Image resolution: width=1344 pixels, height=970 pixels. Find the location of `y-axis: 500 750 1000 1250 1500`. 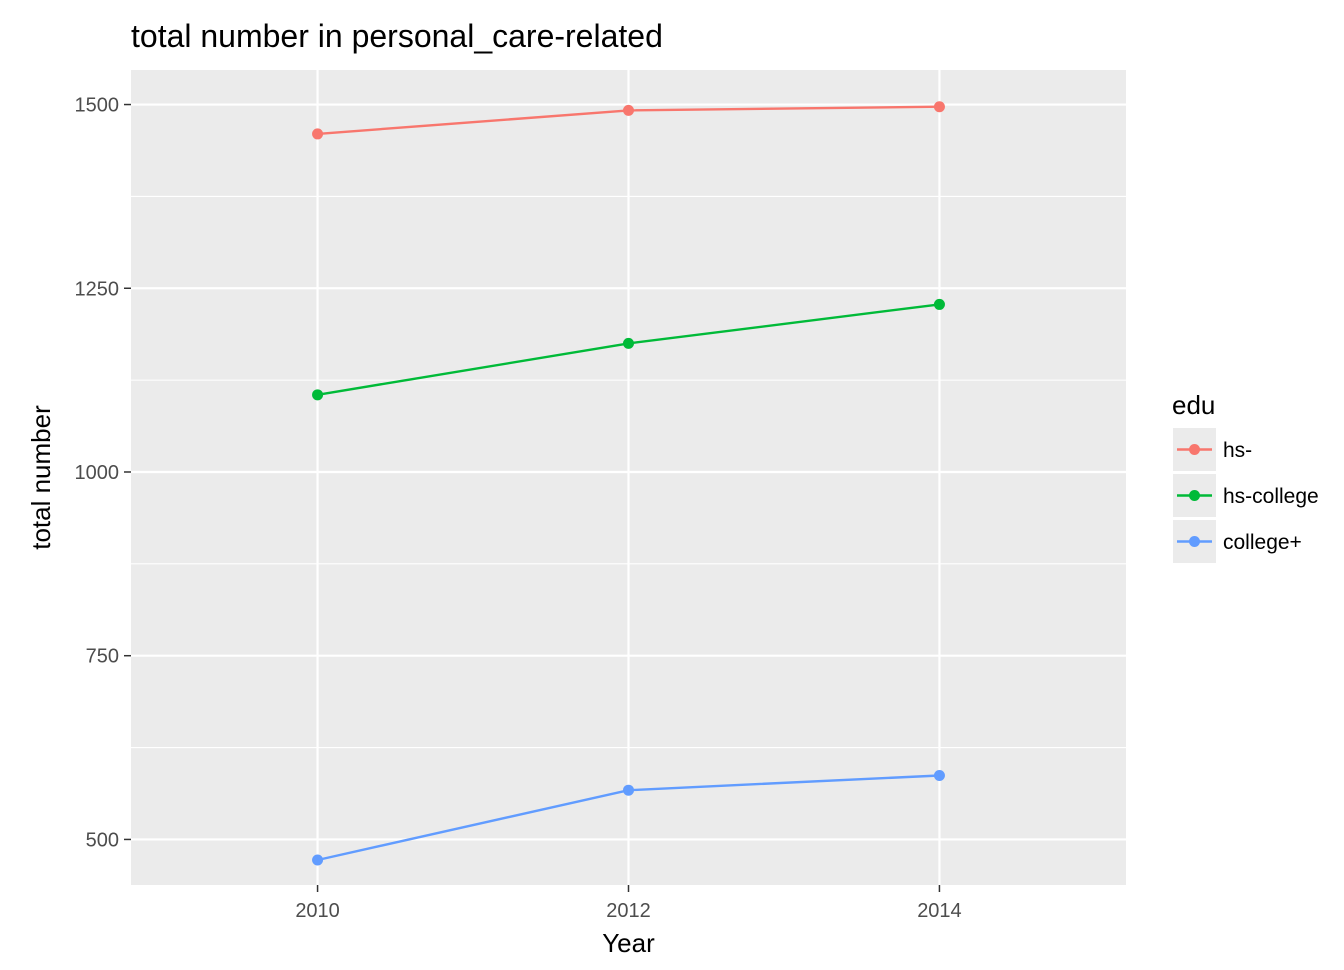

y-axis: 500 750 1000 1250 1500 is located at coordinates (103, 473).